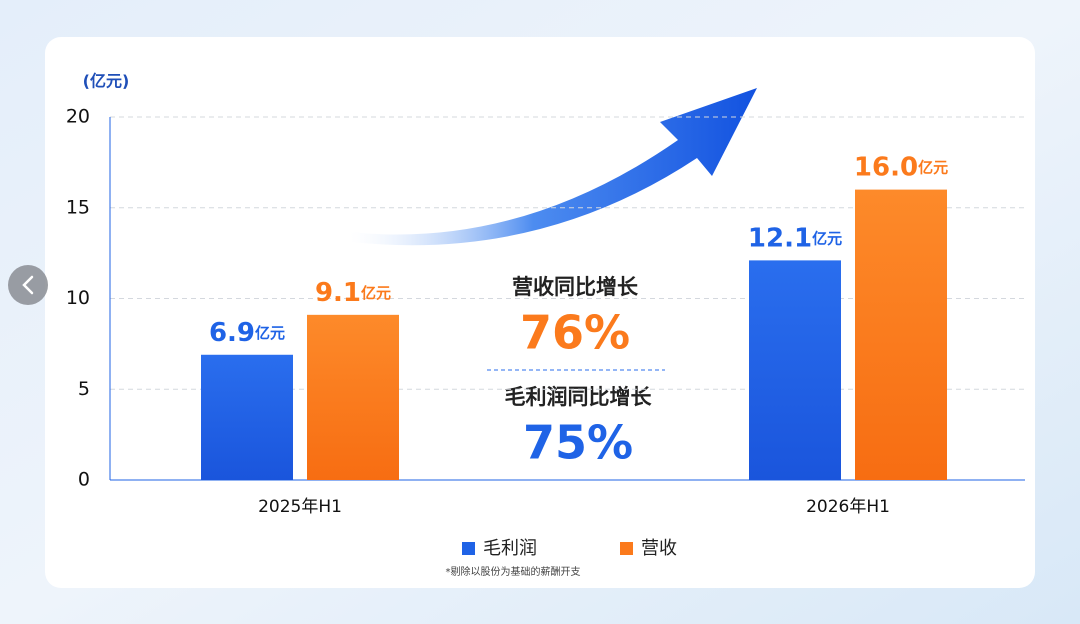 The image size is (1080, 624). Describe the element at coordinates (578, 443) in the screenshot. I see `annotation: 75%` at that location.